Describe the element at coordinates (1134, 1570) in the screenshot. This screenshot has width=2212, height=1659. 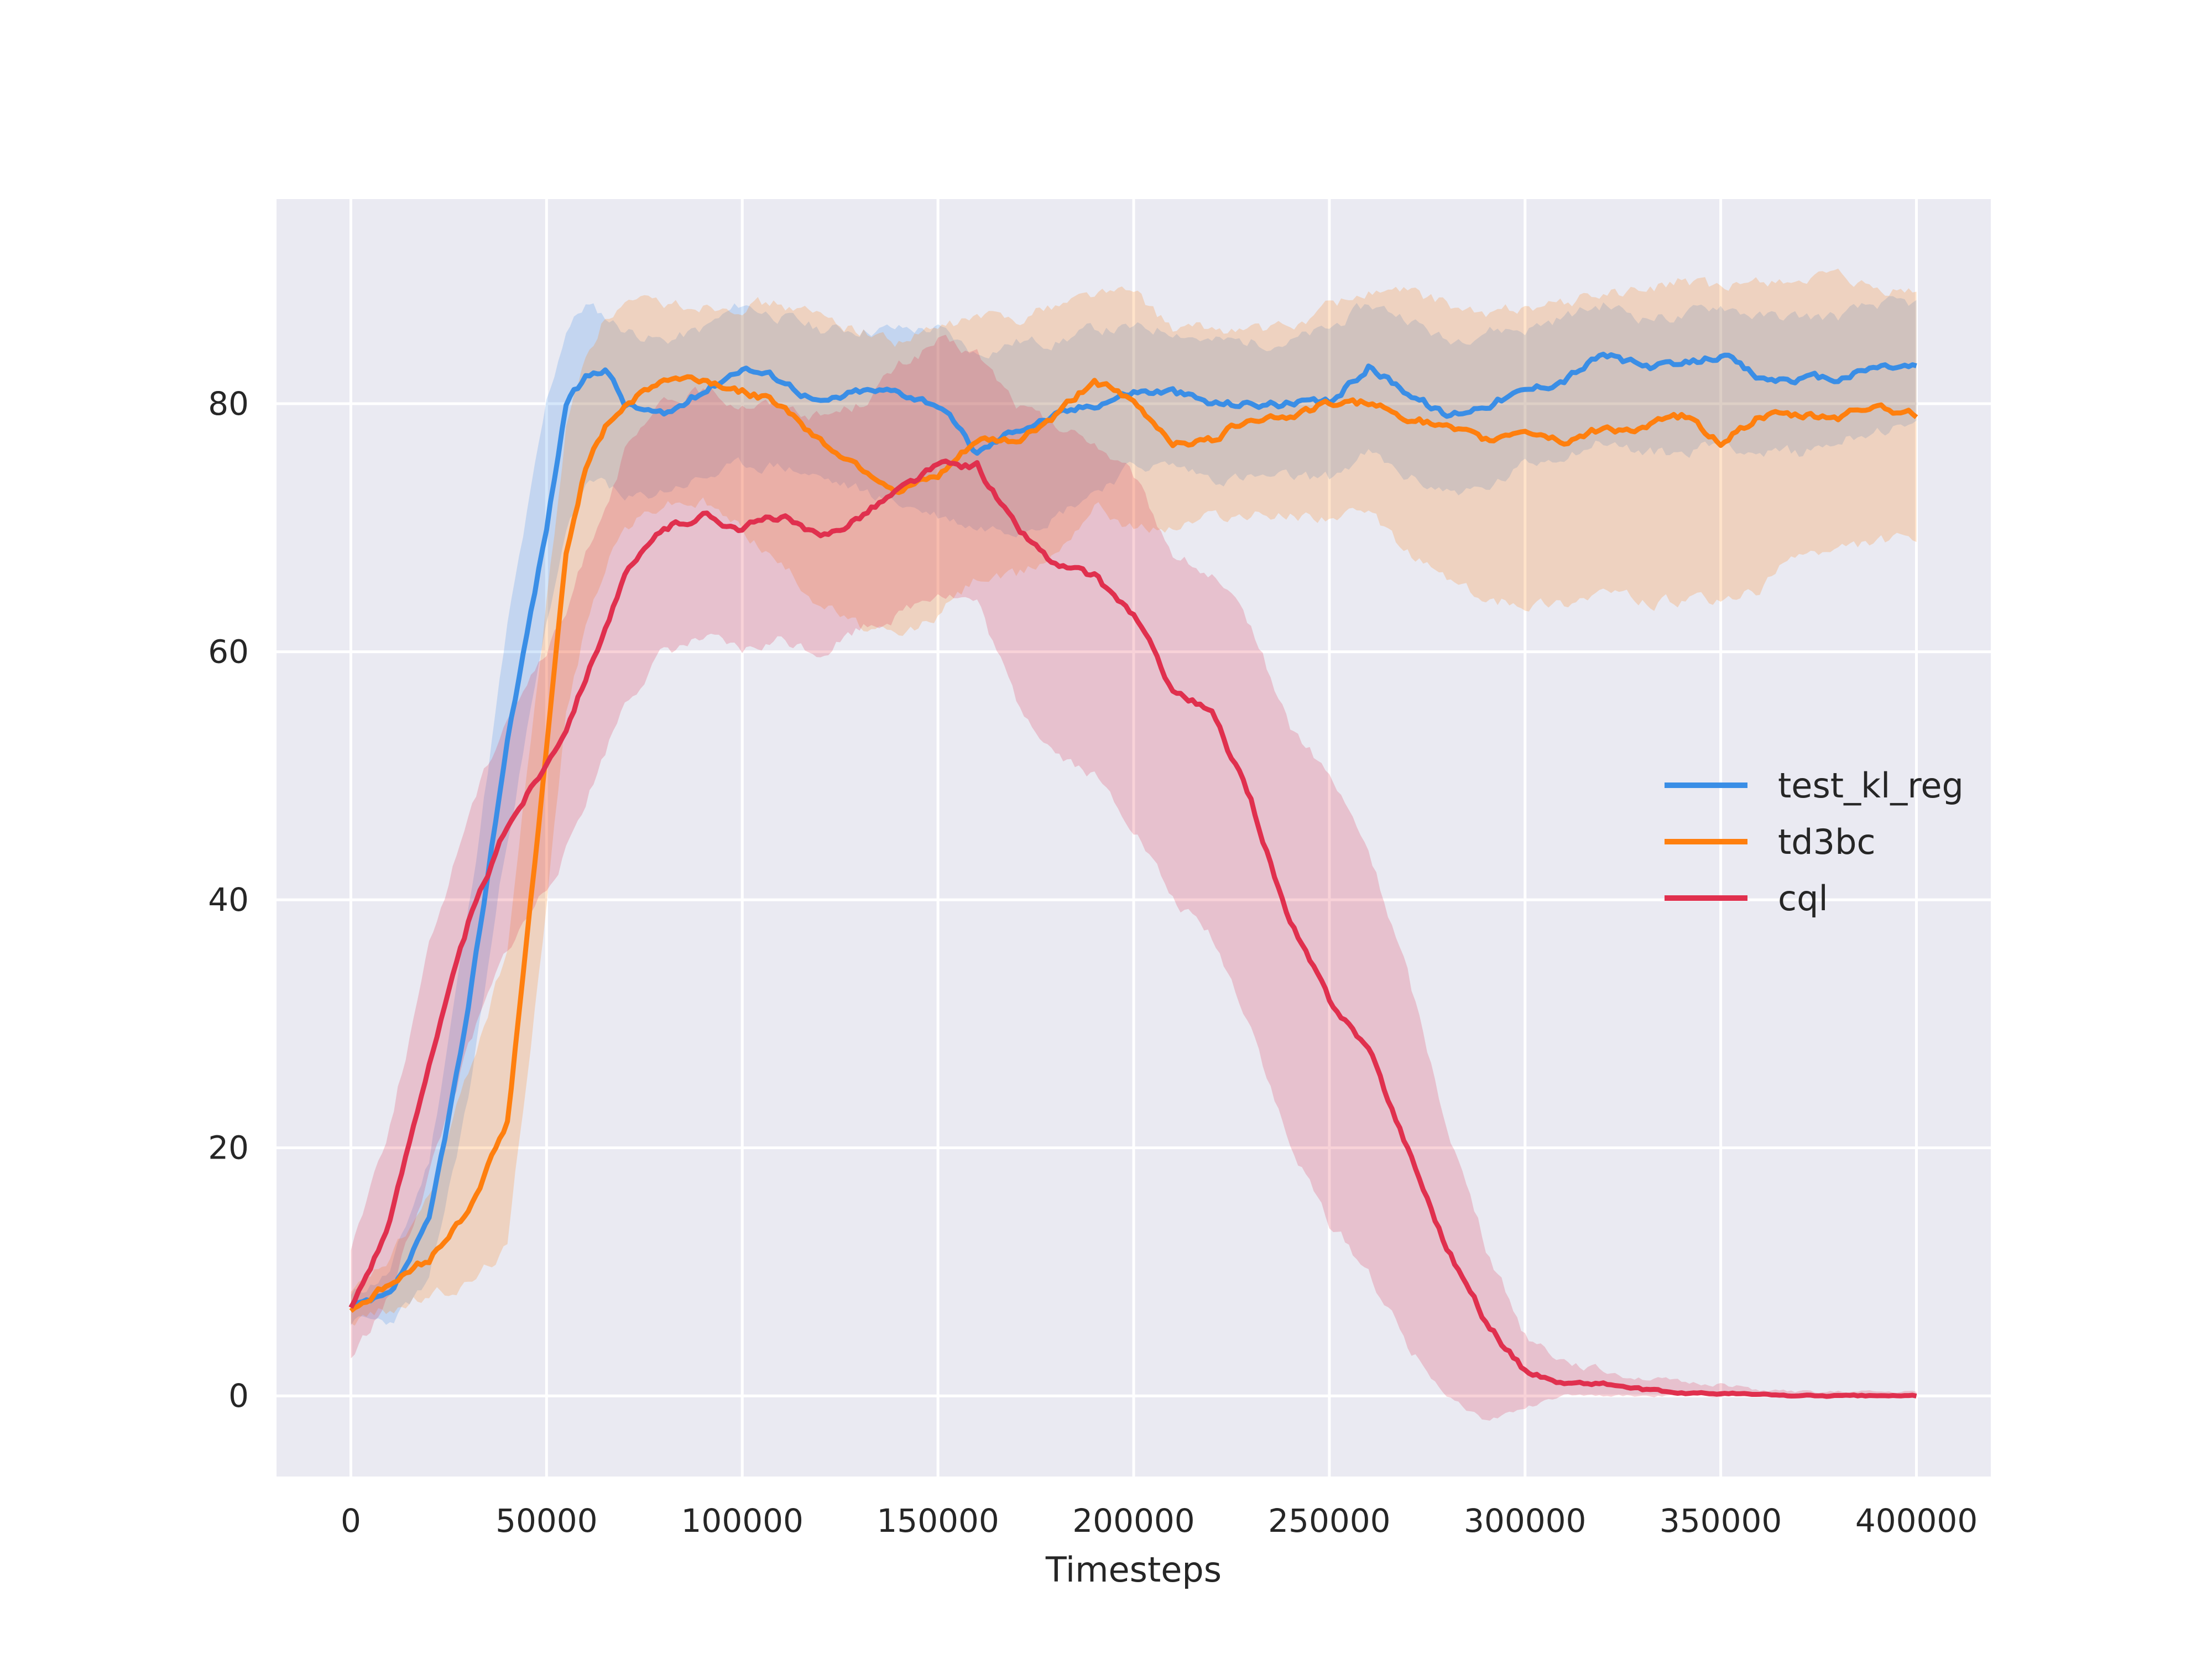
I see `x-axis-title: Timesteps` at that location.